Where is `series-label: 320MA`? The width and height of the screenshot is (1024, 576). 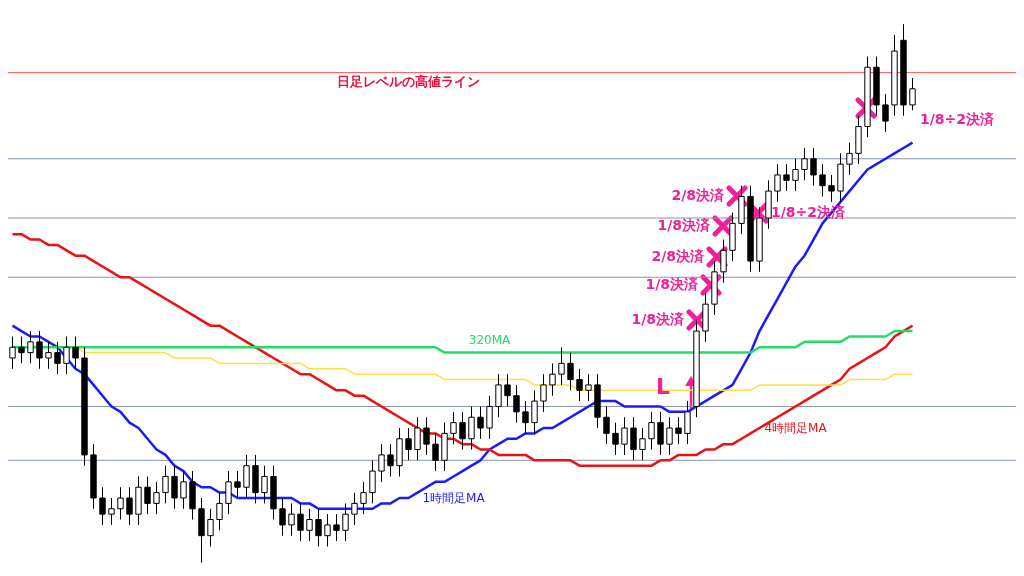 series-label: 320MA is located at coordinates (490, 339).